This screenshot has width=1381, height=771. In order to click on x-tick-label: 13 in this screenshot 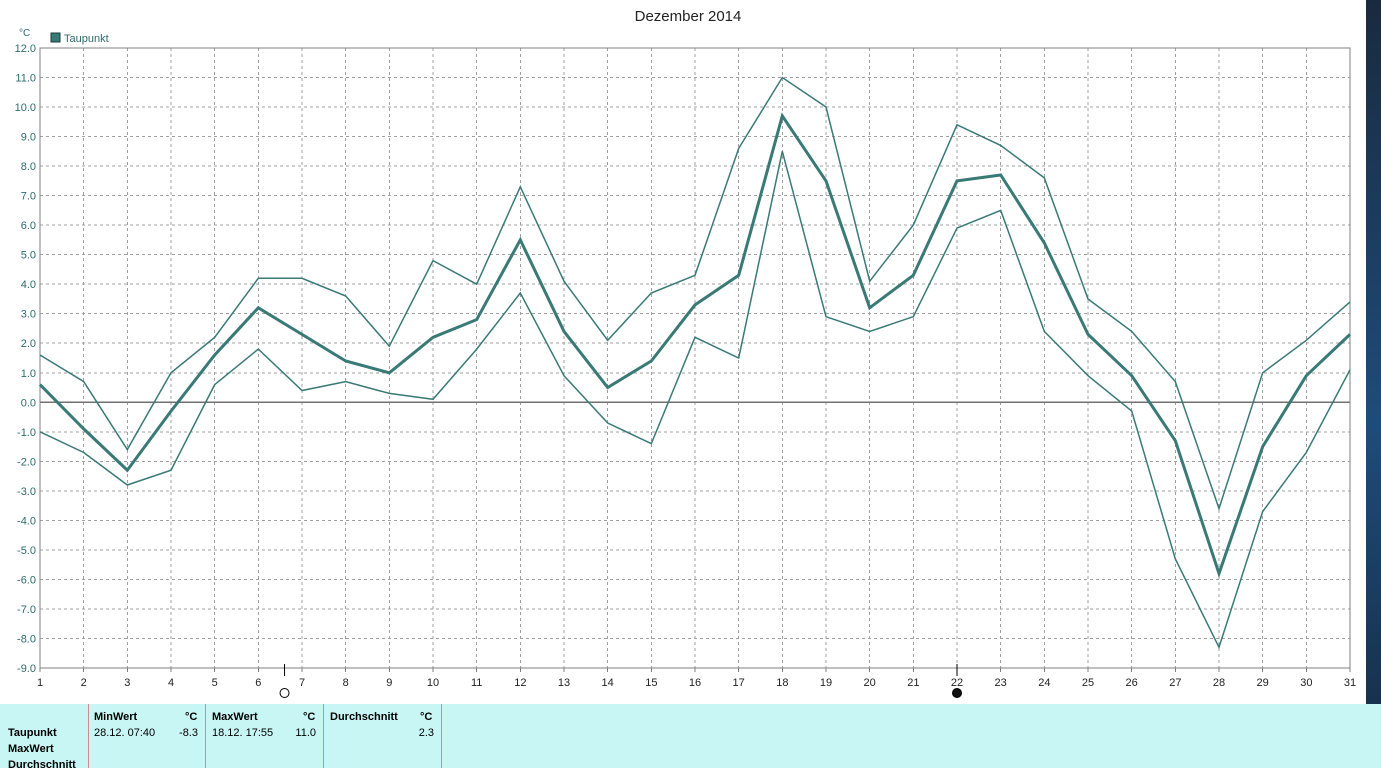, I will do `click(564, 683)`.